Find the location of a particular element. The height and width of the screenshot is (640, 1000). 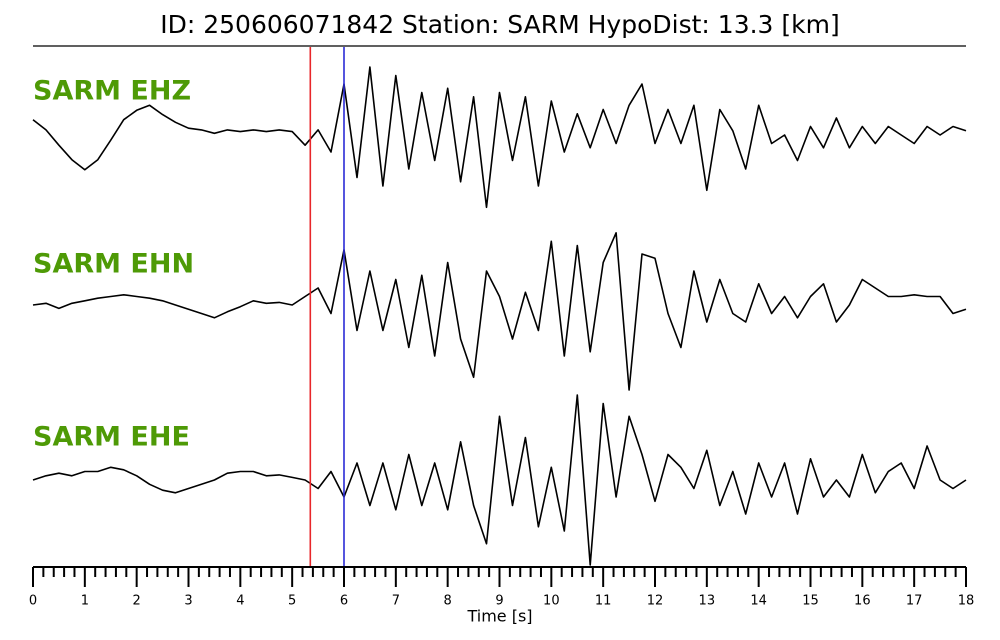

trace-label: SARM EHN is located at coordinates (113, 264).